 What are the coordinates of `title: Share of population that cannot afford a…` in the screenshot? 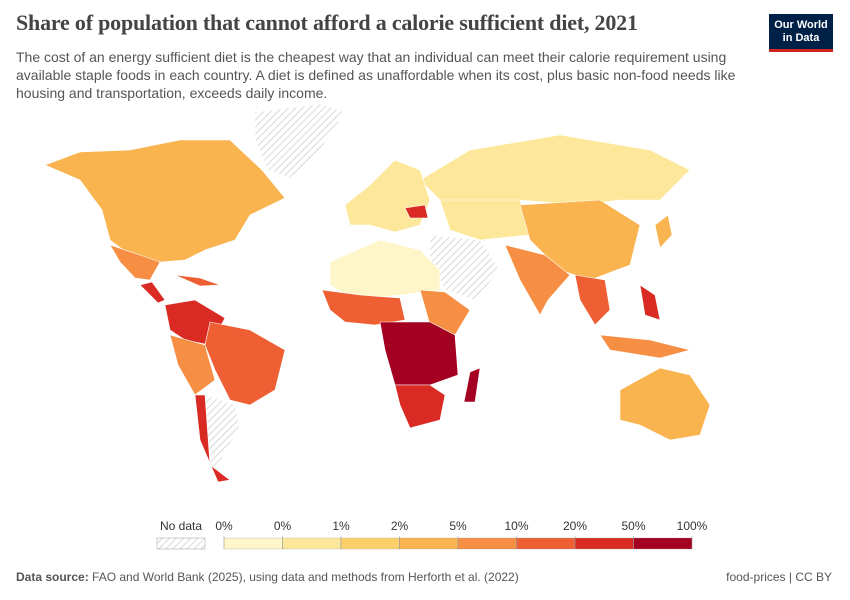 It's located at (327, 22).